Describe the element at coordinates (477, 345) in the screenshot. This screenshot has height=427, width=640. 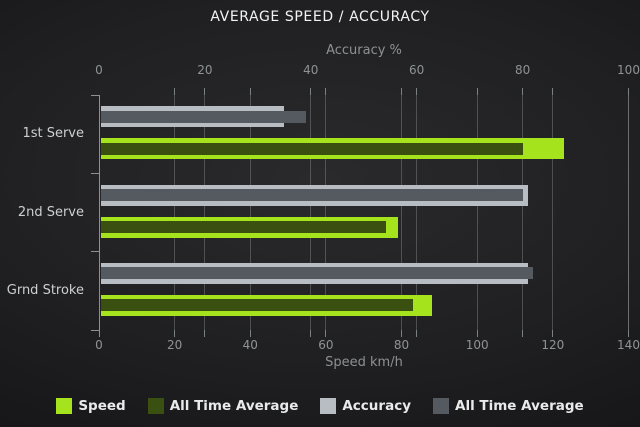
I see `bottom-tick-label: 100` at that location.